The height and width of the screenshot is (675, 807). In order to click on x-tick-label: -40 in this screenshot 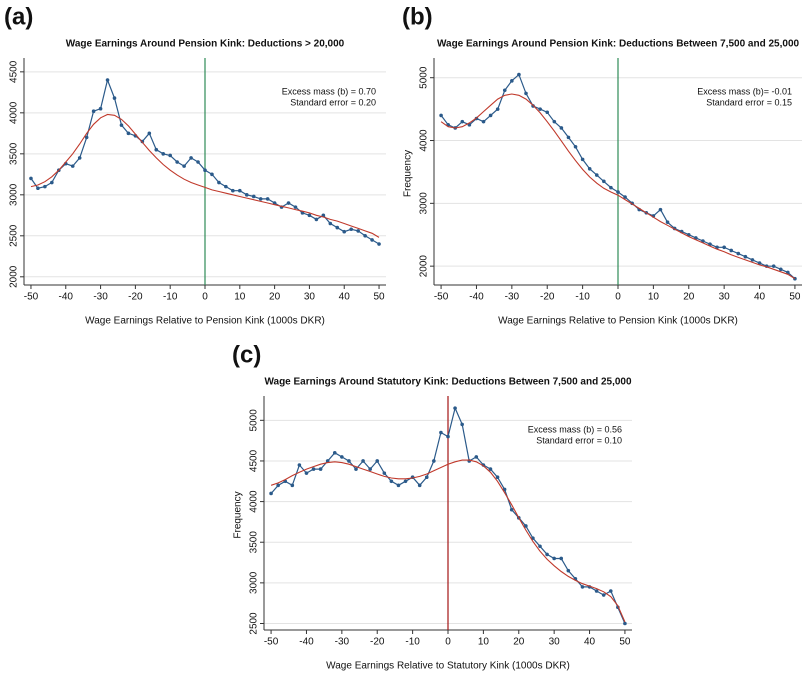, I will do `click(306, 642)`.